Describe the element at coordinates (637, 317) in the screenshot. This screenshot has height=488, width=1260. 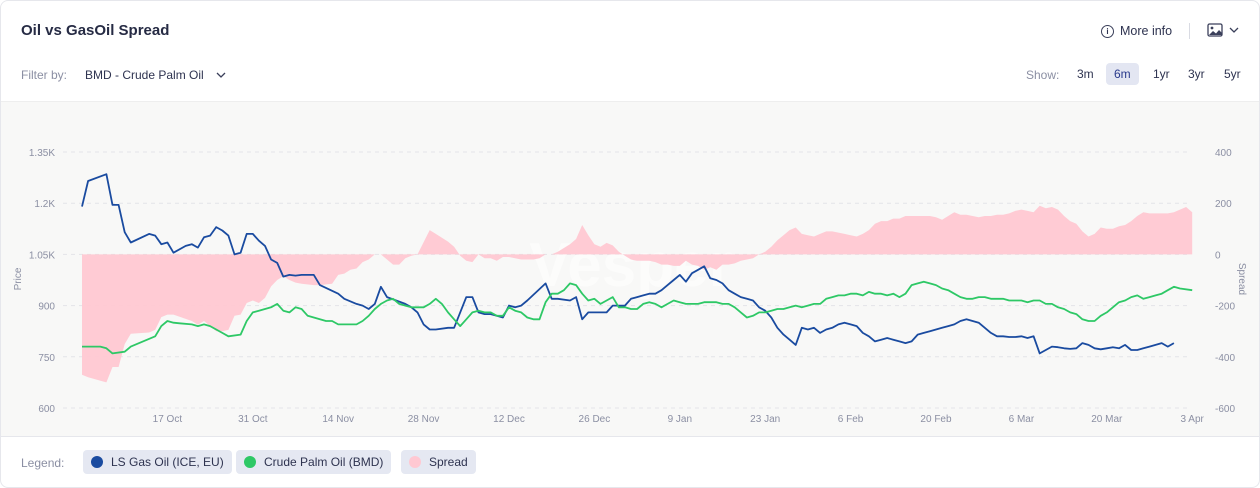
I see `crude-palm-oil-line` at that location.